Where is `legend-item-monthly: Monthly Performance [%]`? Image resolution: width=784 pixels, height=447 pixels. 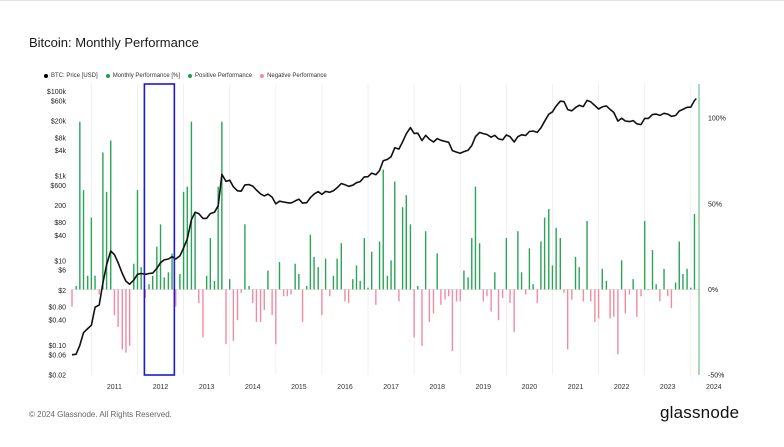 legend-item-monthly: Monthly Performance [%] is located at coordinates (142, 76).